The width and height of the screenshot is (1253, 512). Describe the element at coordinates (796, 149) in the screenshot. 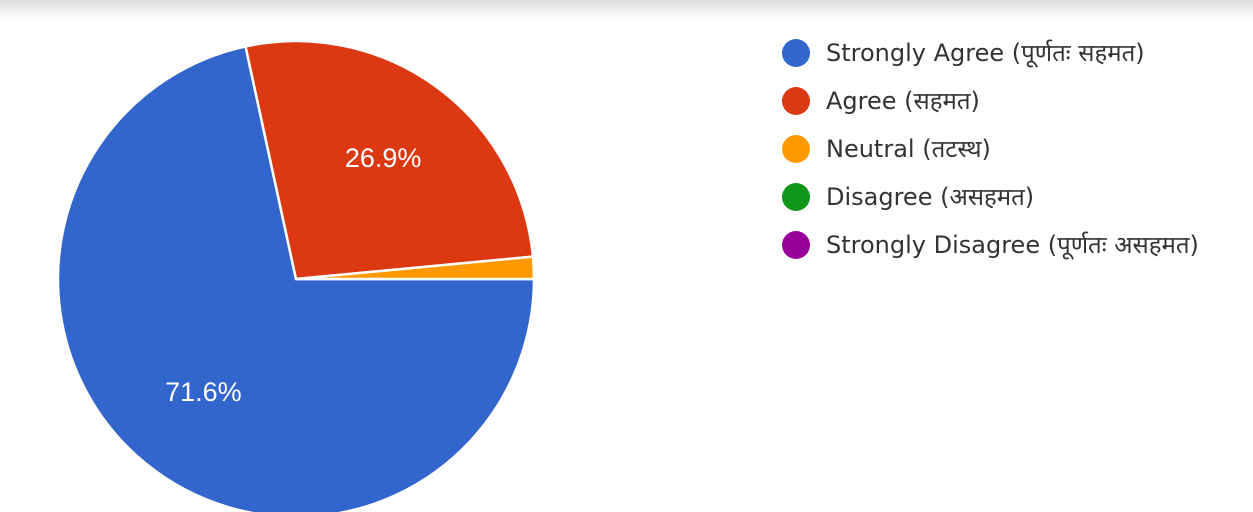

I see `legend-swatch-neutral` at that location.